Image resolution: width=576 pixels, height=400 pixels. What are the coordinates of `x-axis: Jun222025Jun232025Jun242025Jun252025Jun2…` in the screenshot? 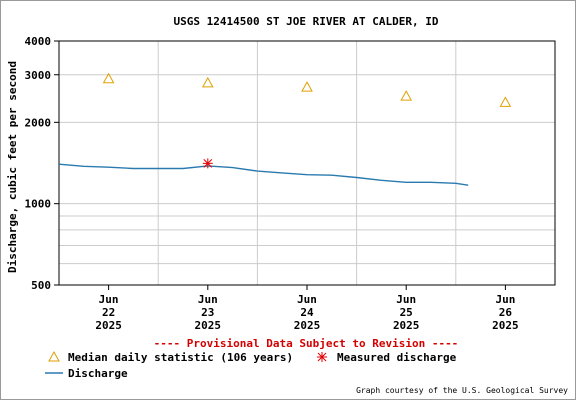 It's located at (307, 308).